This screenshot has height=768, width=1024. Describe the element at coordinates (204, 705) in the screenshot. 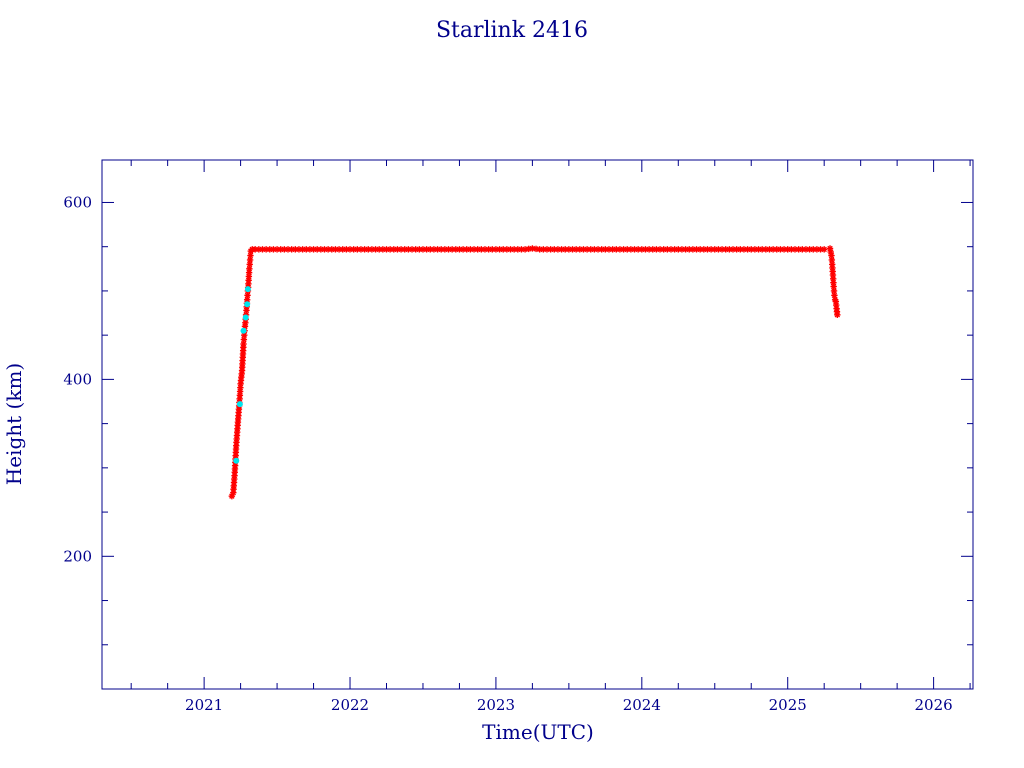

I see `x-tick-label: 2021` at that location.